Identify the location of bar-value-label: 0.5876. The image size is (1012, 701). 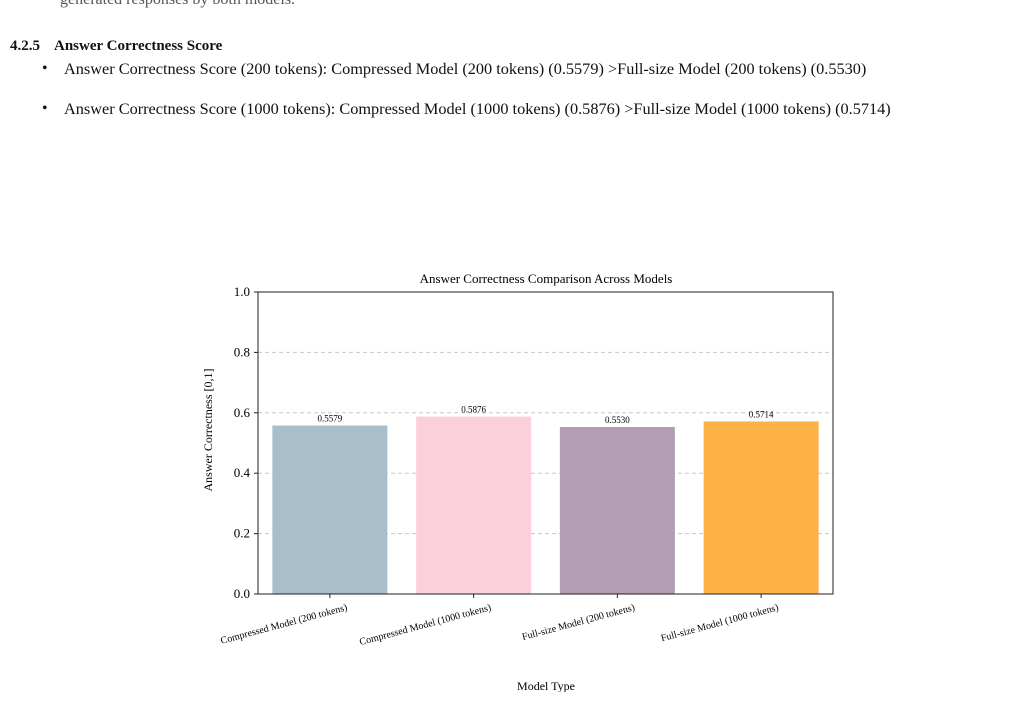
(473, 410).